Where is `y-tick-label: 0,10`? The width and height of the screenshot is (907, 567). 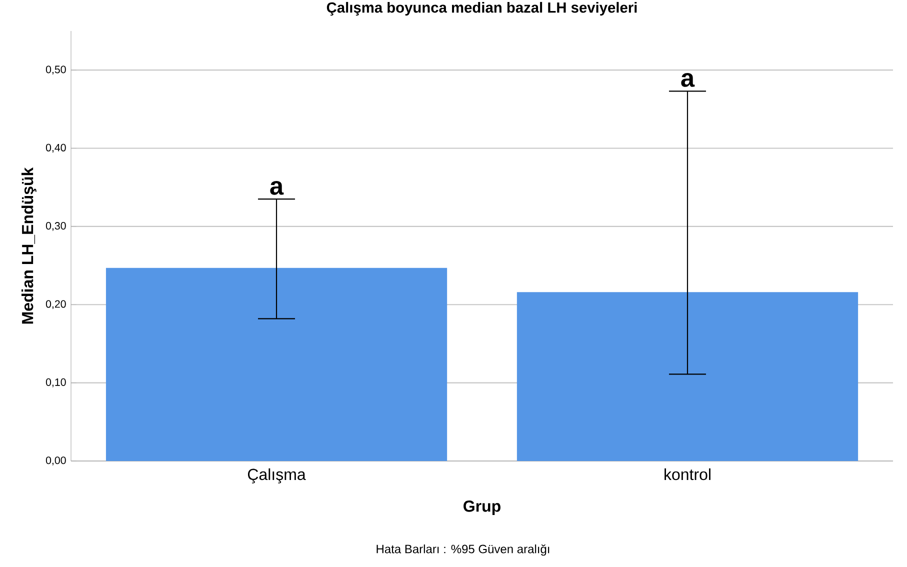
y-tick-label: 0,10 is located at coordinates (56, 383).